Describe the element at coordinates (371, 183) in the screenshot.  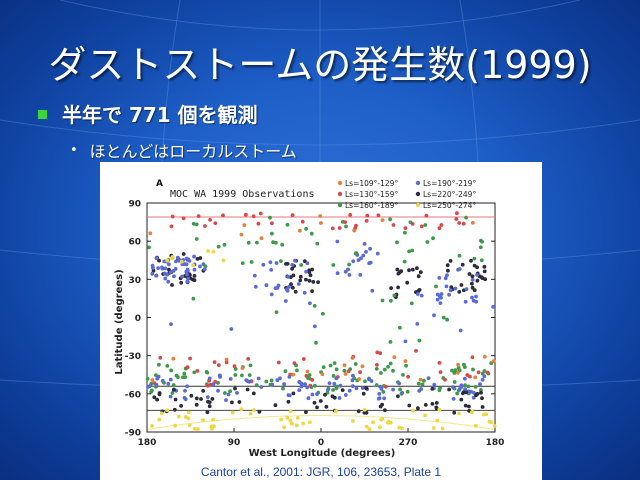
I see `legend-label: Ls=109°-129°` at that location.